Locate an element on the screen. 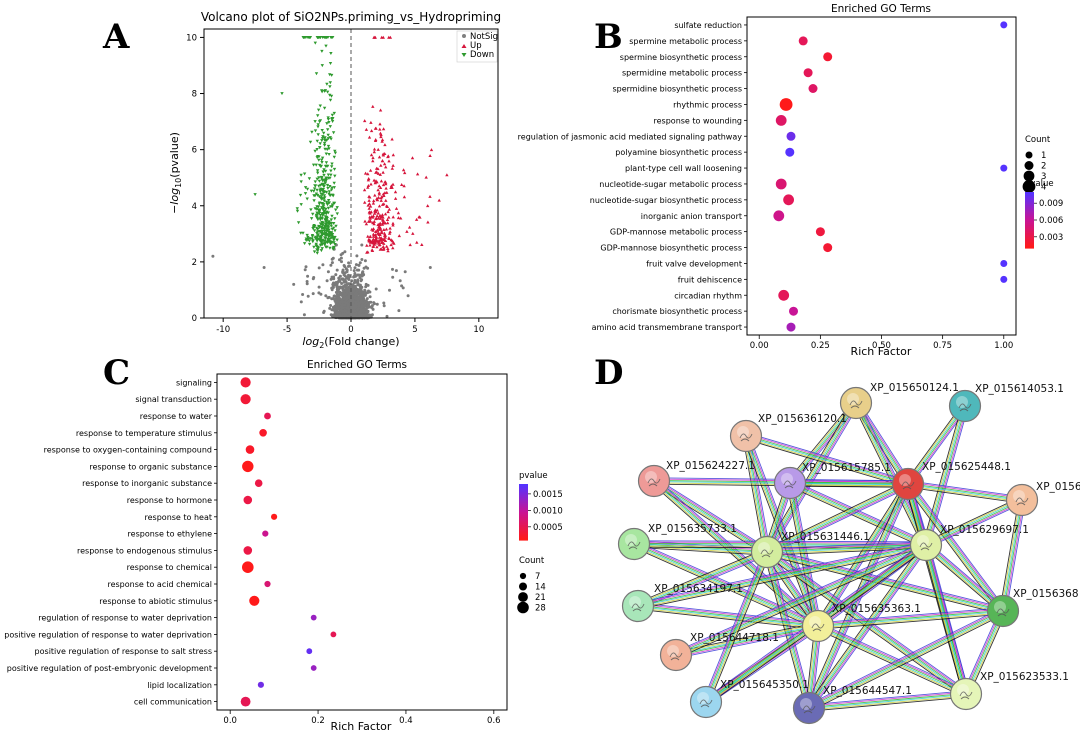 Image resolution: width=1080 pixels, height=734 pixels. b-category-label: spermidine biosynthetic process is located at coordinates (677, 89).